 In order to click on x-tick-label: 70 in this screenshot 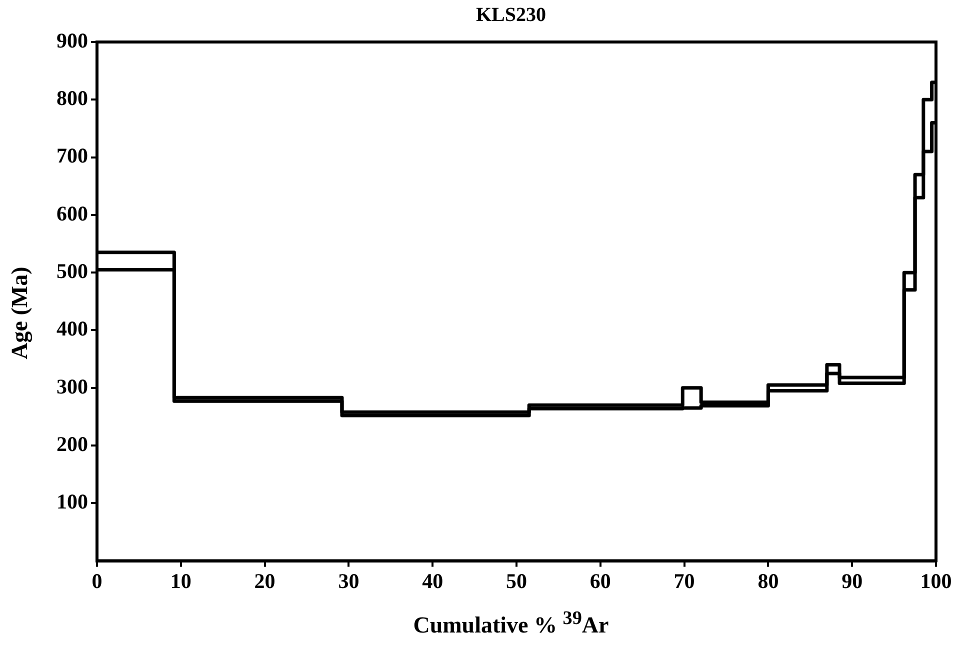, I will do `click(684, 580)`.